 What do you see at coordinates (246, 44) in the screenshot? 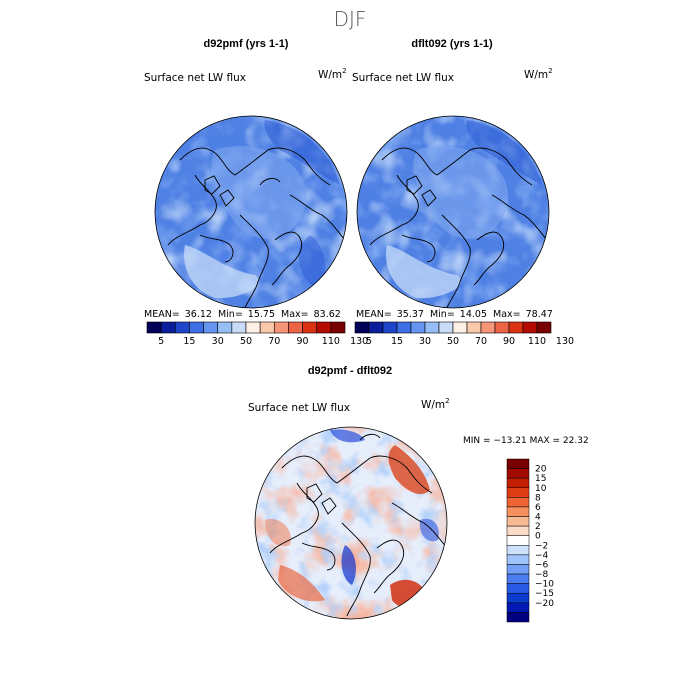
I see `panel-left-title: d92pmf (yrs 1-1)` at bounding box center [246, 44].